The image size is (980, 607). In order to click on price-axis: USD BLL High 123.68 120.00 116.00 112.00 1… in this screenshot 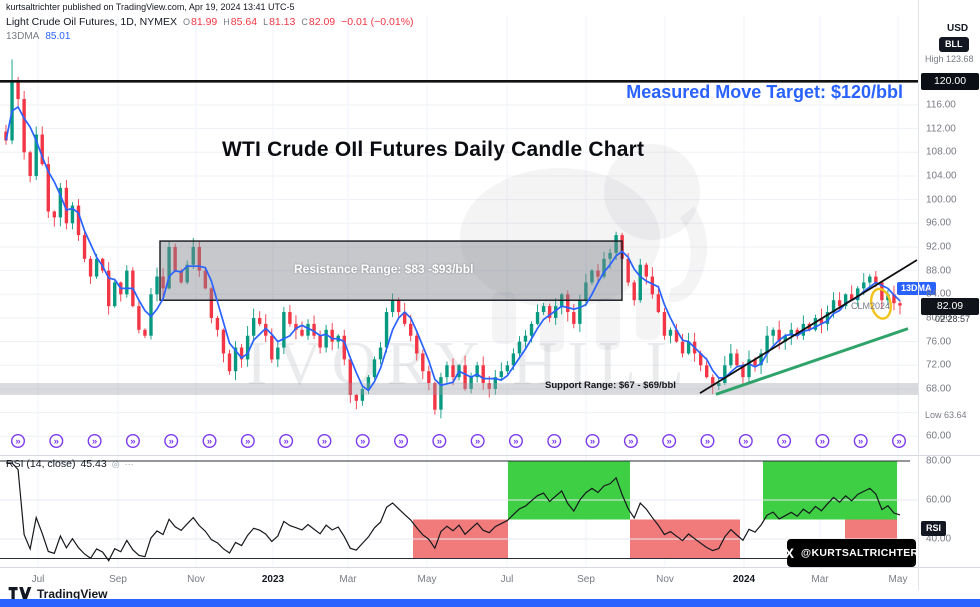, I will do `click(949, 295)`.